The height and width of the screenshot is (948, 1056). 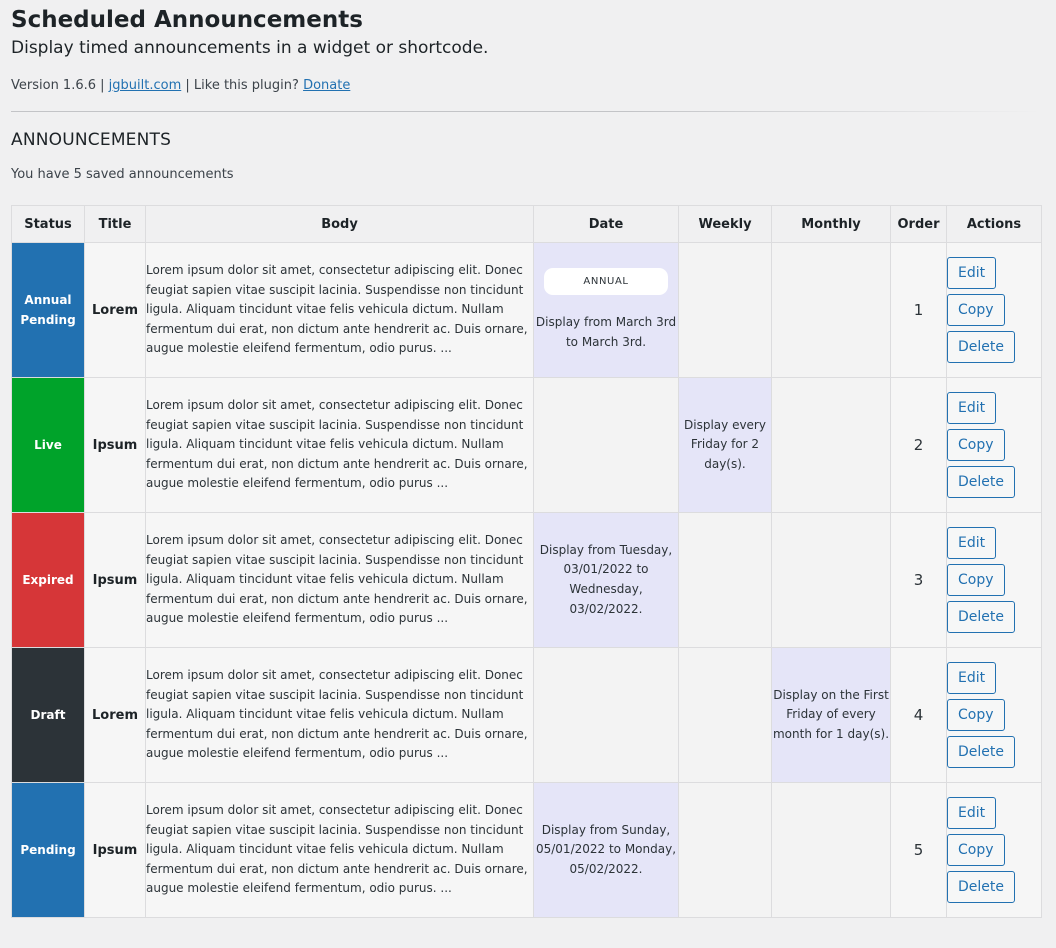 What do you see at coordinates (48, 224) in the screenshot?
I see `header-status: Status` at bounding box center [48, 224].